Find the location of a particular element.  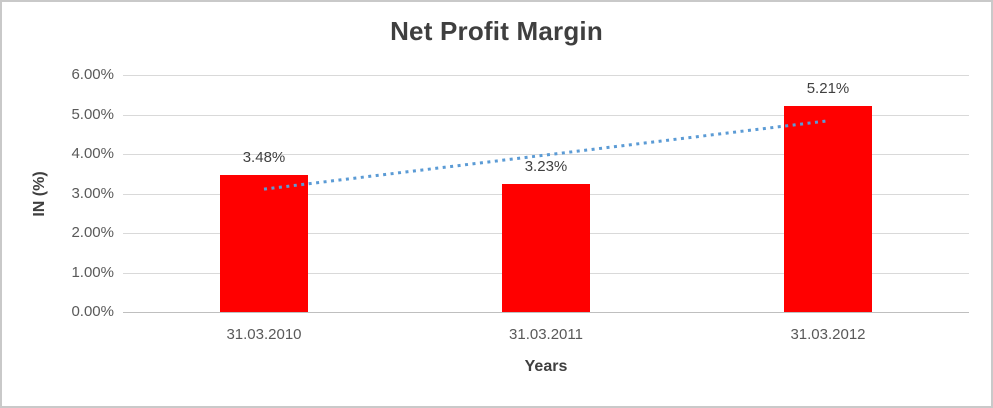

x-tick-label: 31.03.2010 is located at coordinates (264, 334).